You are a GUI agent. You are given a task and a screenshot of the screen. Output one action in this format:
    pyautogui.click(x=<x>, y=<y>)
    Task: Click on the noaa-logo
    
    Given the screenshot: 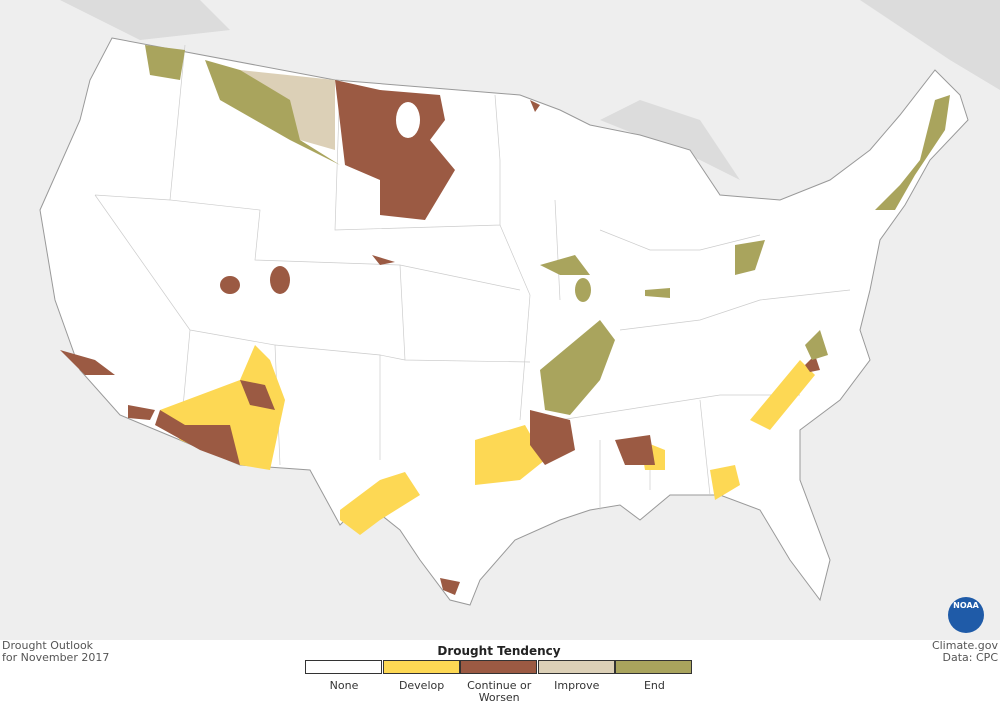 What is the action you would take?
    pyautogui.click(x=966, y=615)
    